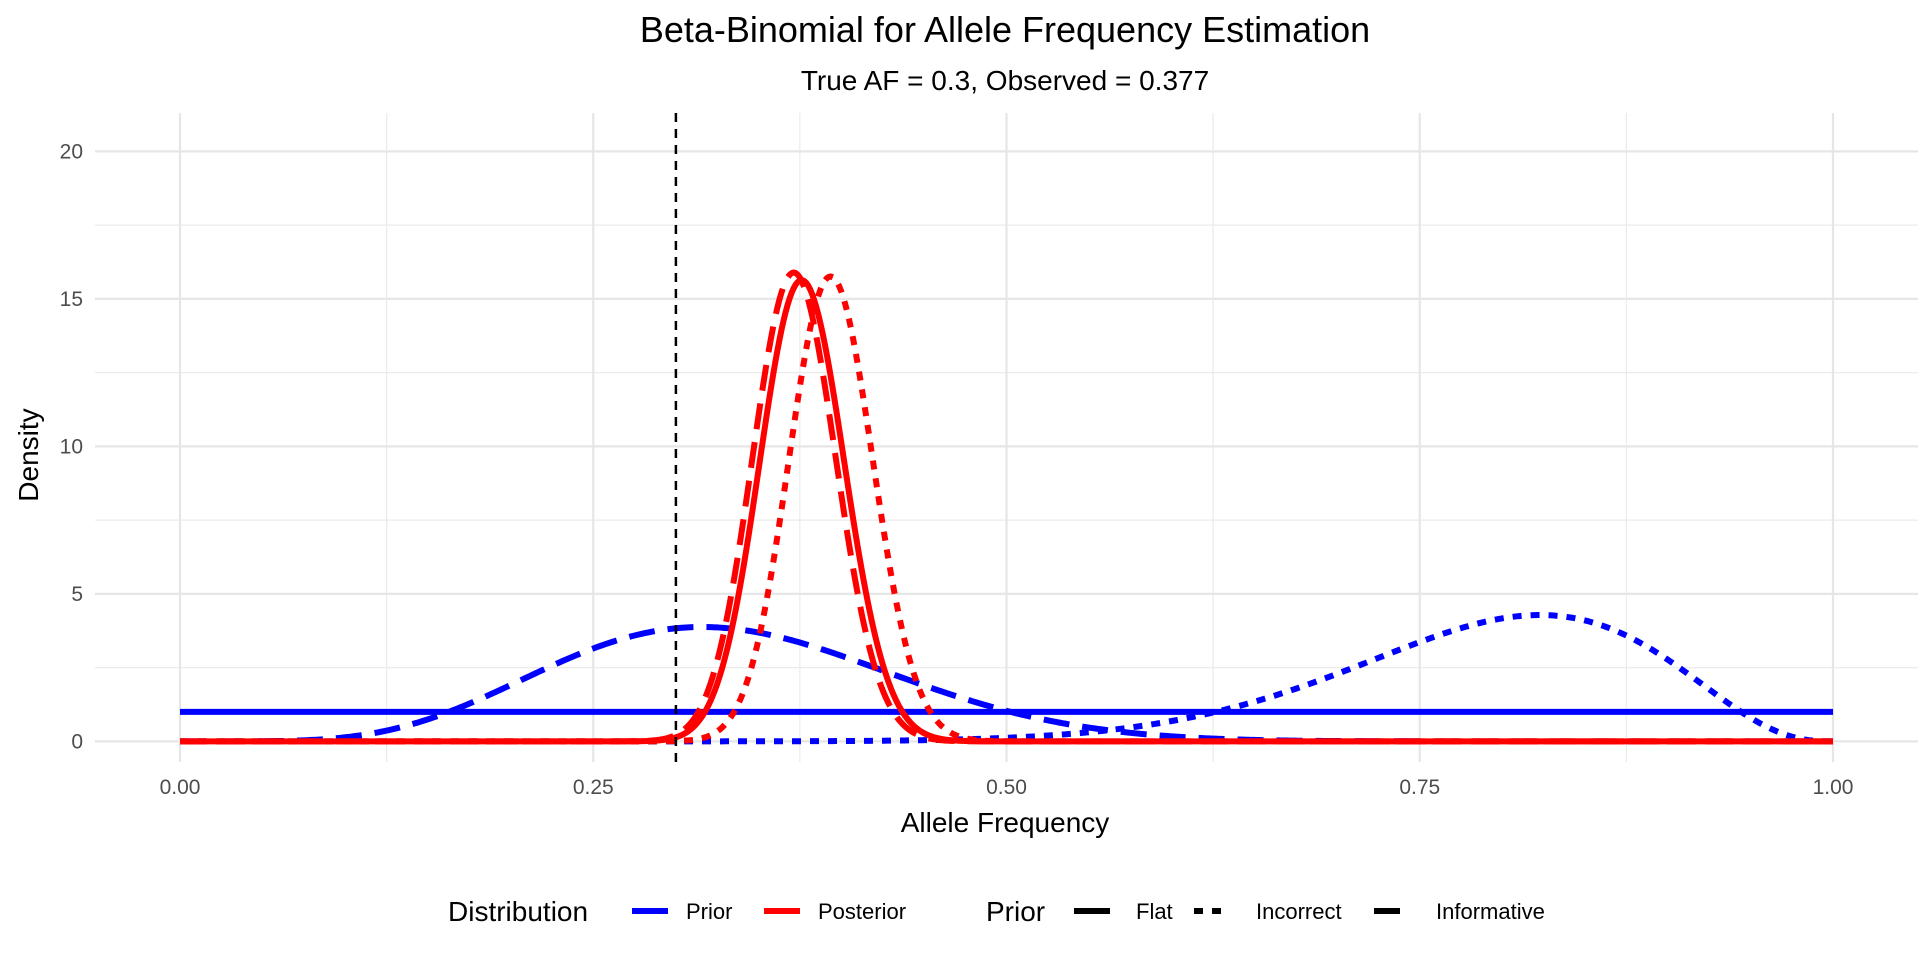 This screenshot has height=960, width=1920. What do you see at coordinates (1005, 80) in the screenshot?
I see `chart-subtitle: True AF = 0.3, Observed = 0.377` at bounding box center [1005, 80].